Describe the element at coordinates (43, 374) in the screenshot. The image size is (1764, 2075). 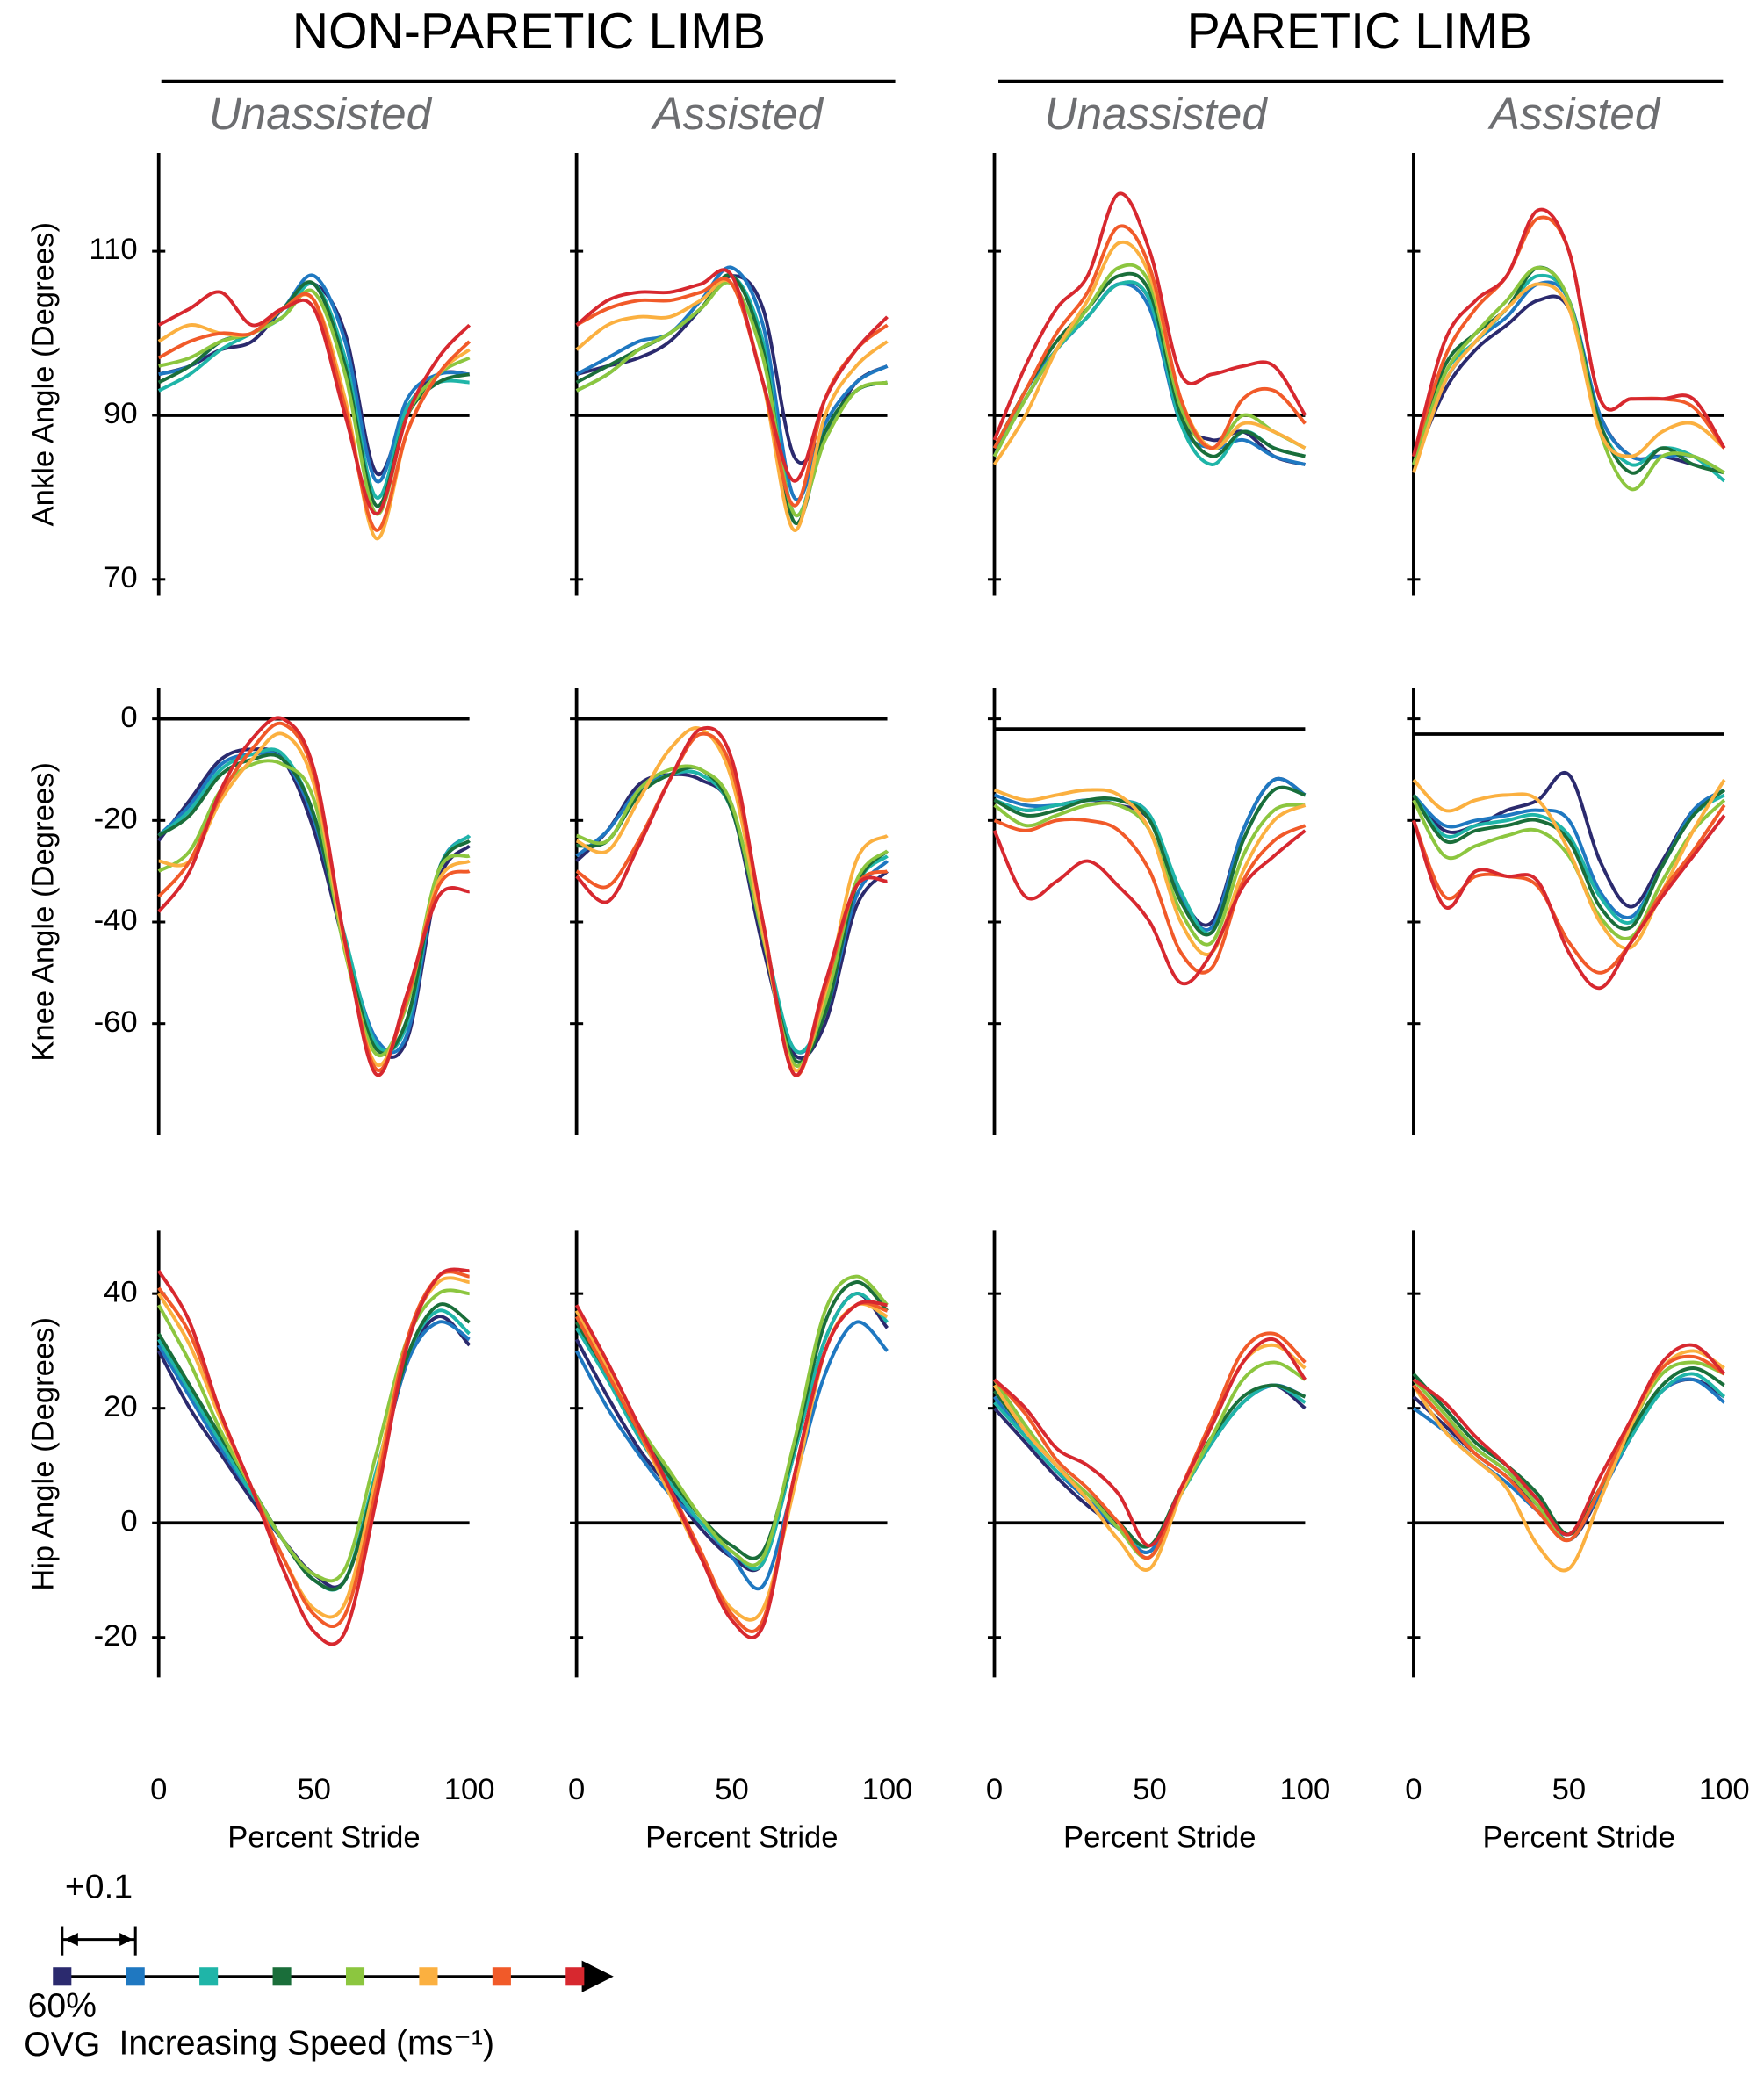
I see `y-axis-label: Ankle Angle (Degrees)` at that location.